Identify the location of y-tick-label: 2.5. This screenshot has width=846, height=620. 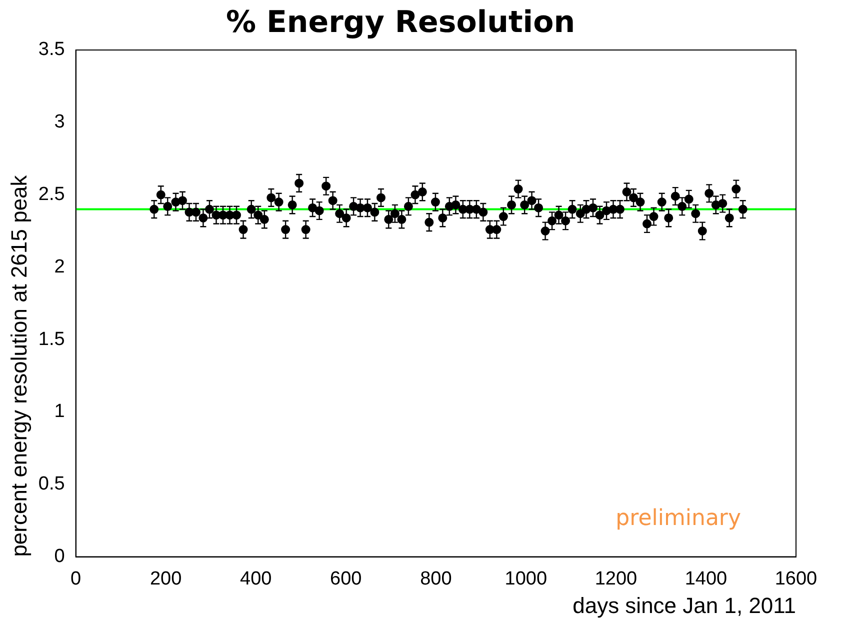
(51, 195).